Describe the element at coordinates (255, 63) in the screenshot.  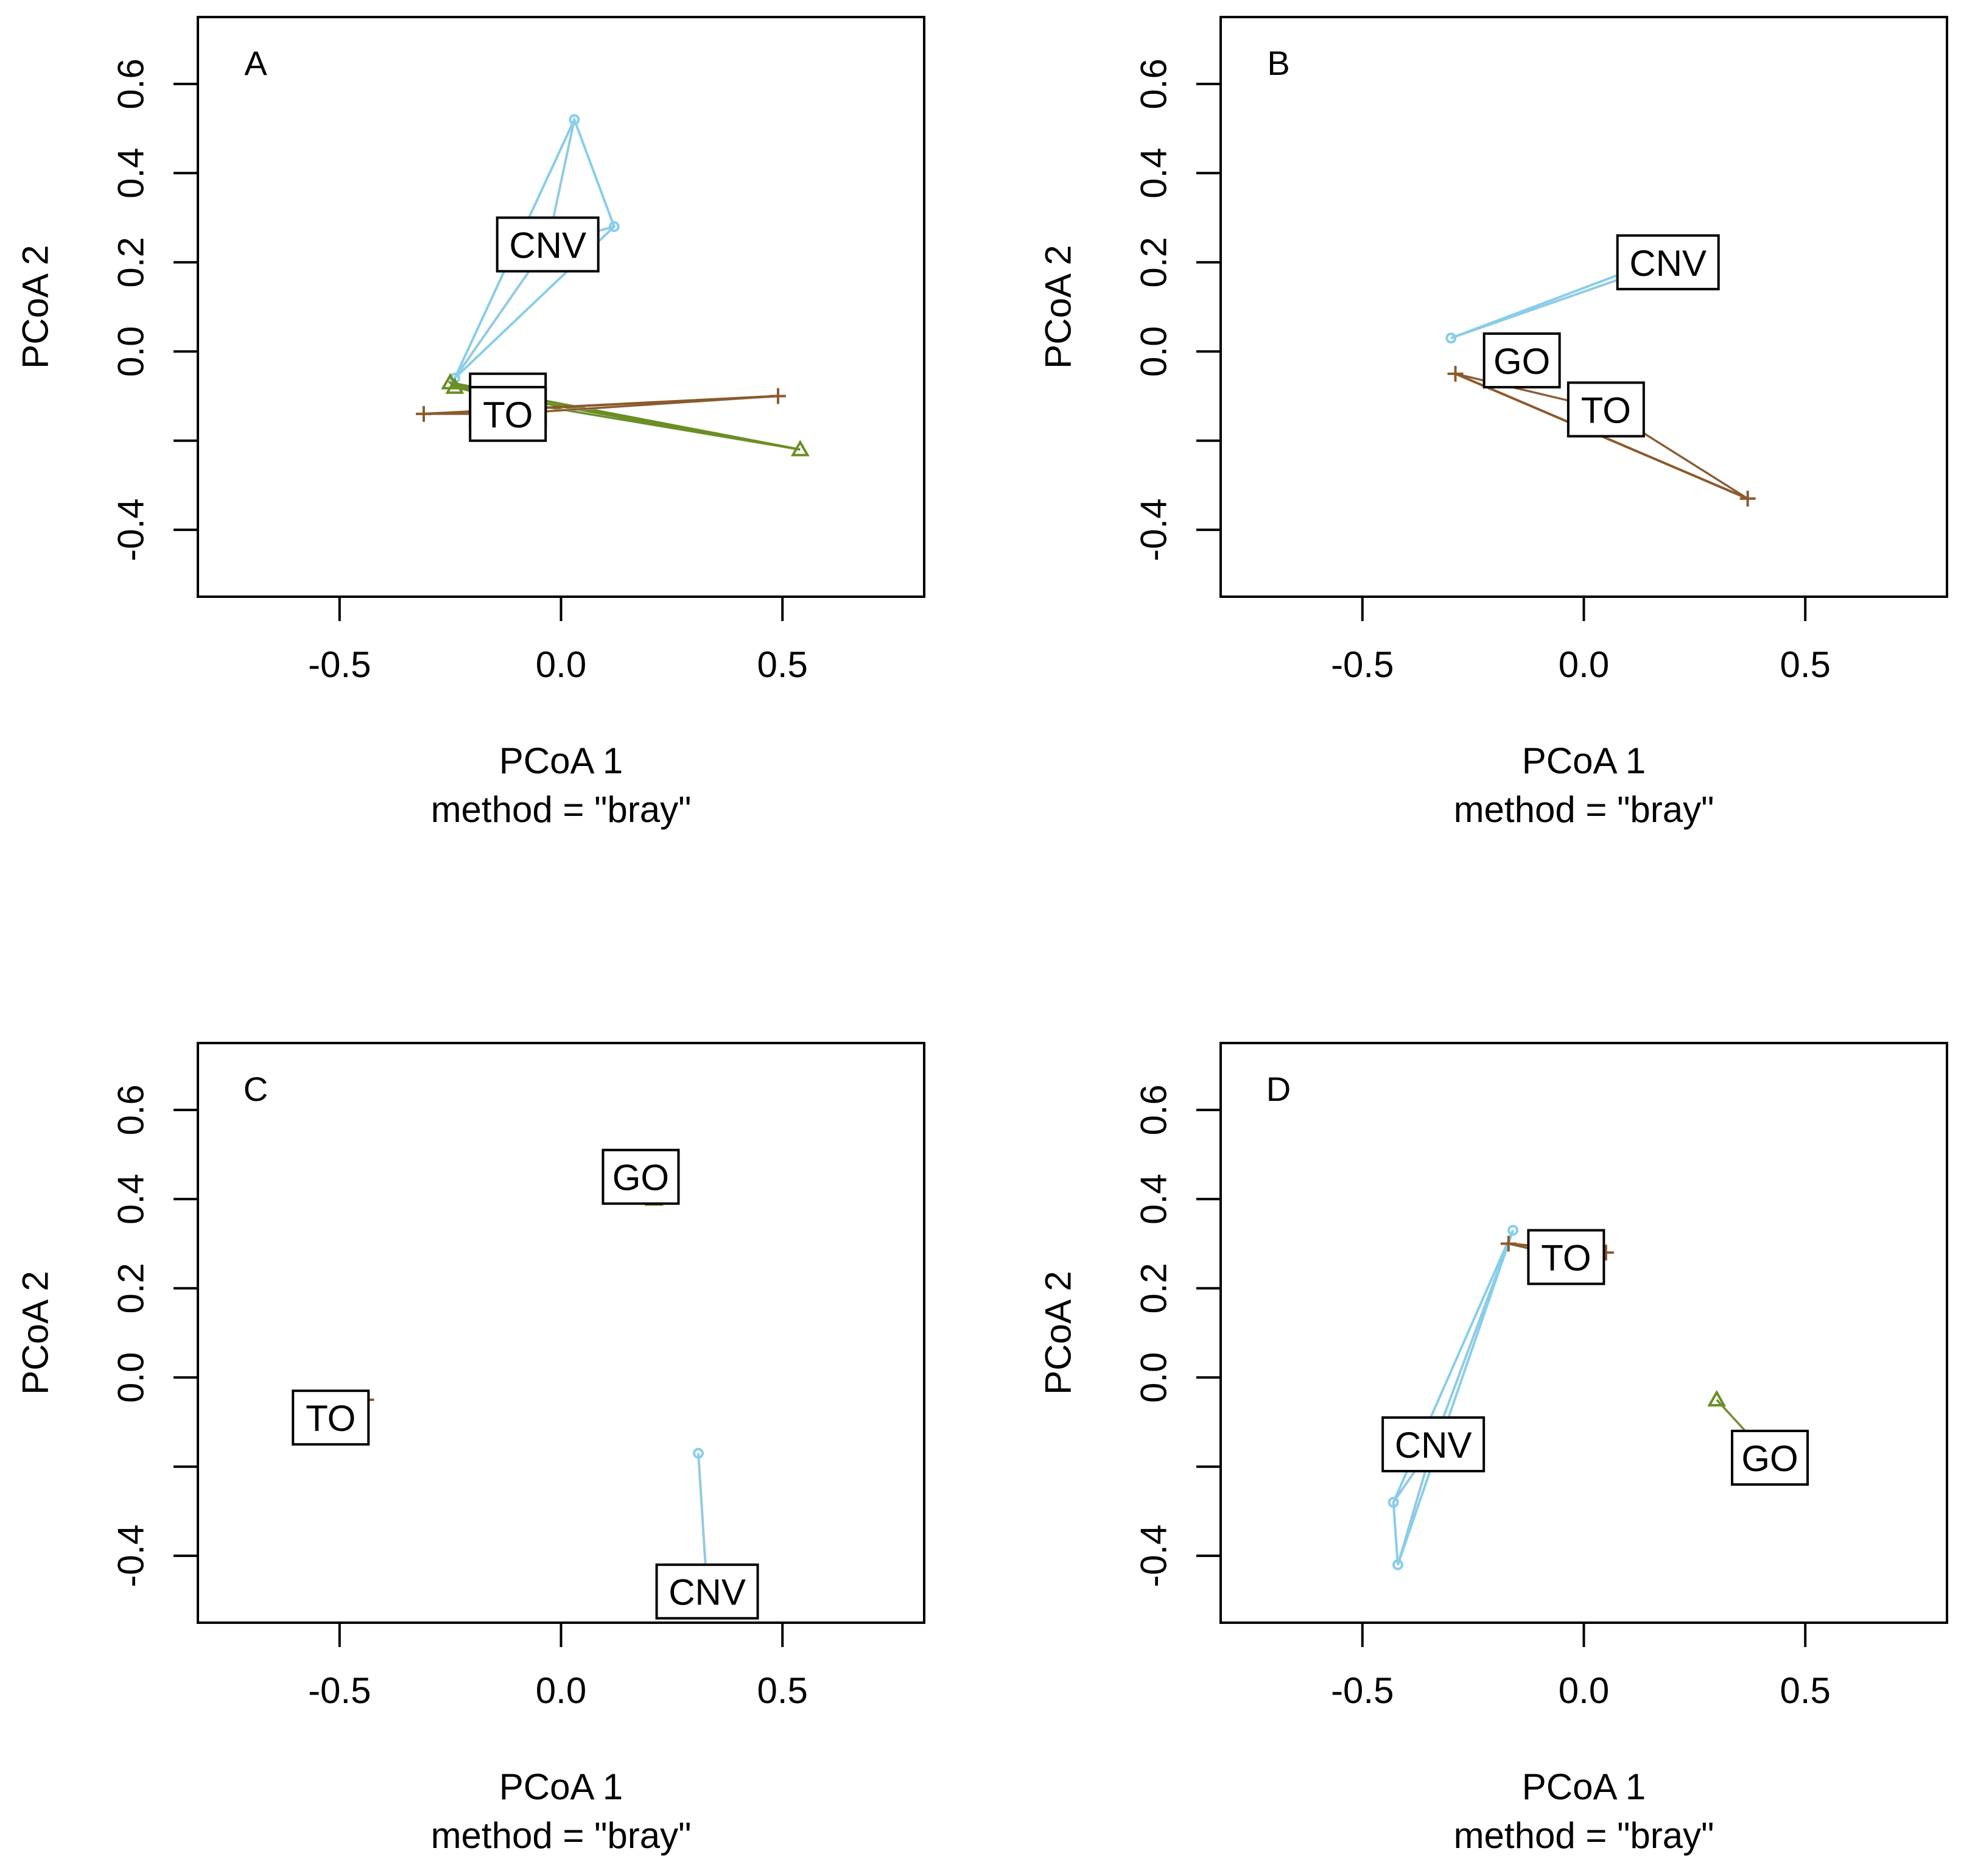
I see `panel-letter: A` at that location.